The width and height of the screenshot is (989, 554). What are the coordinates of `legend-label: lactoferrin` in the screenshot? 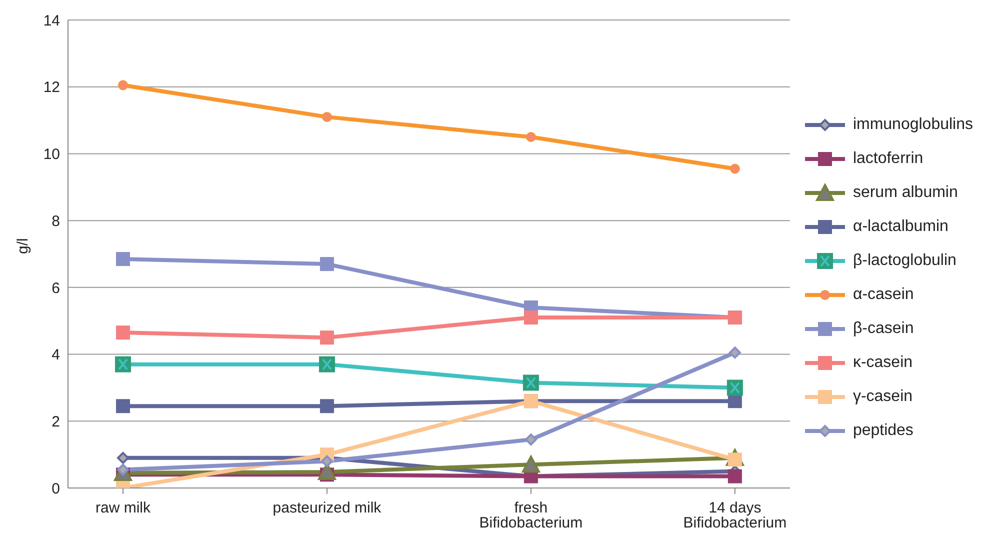 It's located at (888, 159).